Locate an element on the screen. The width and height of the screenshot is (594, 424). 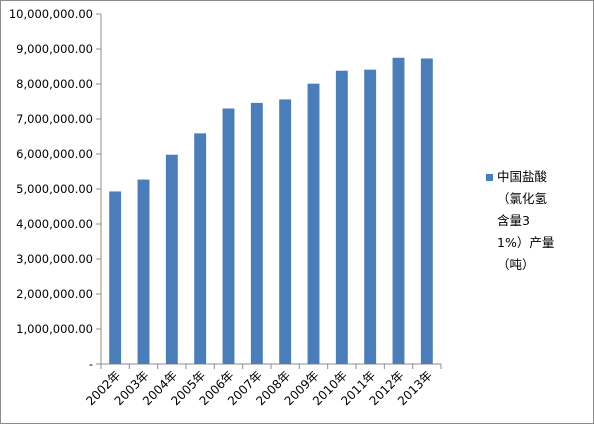
y-tick-label: 3,000,000.00 is located at coordinates (54, 259).